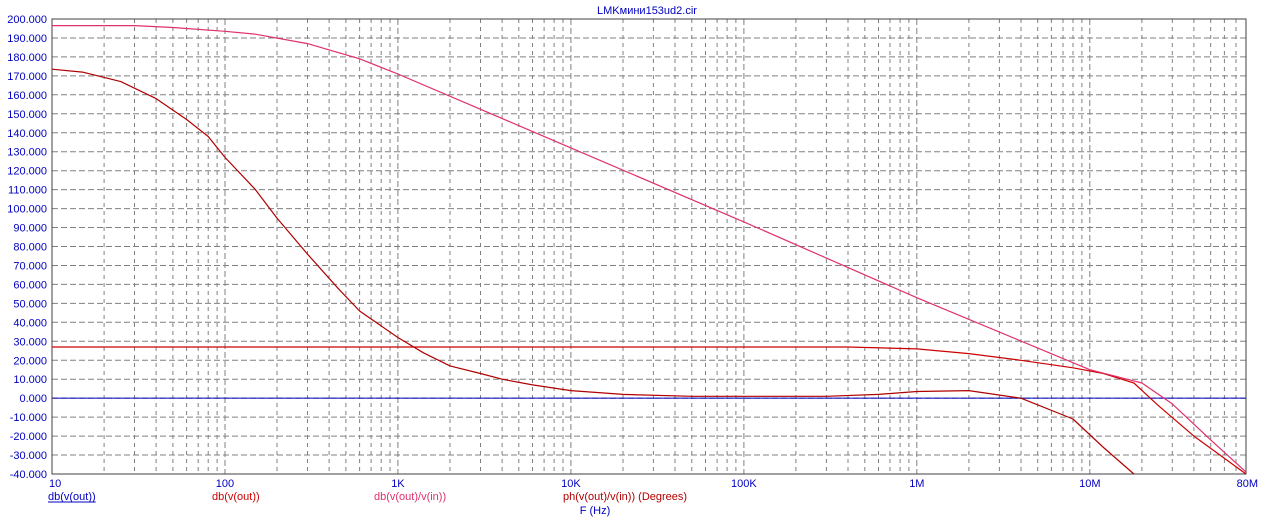 The height and width of the screenshot is (528, 1276). Describe the element at coordinates (410, 497) in the screenshot. I see `legend-entry: db(v(out)/v(in))` at that location.